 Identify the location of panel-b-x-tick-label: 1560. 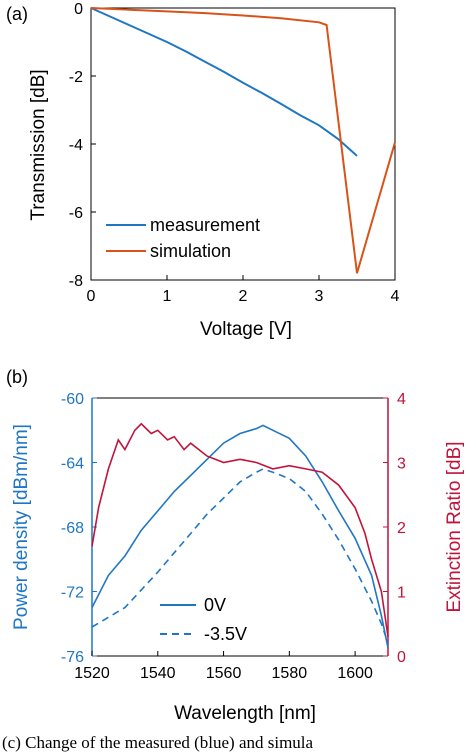
(224, 673).